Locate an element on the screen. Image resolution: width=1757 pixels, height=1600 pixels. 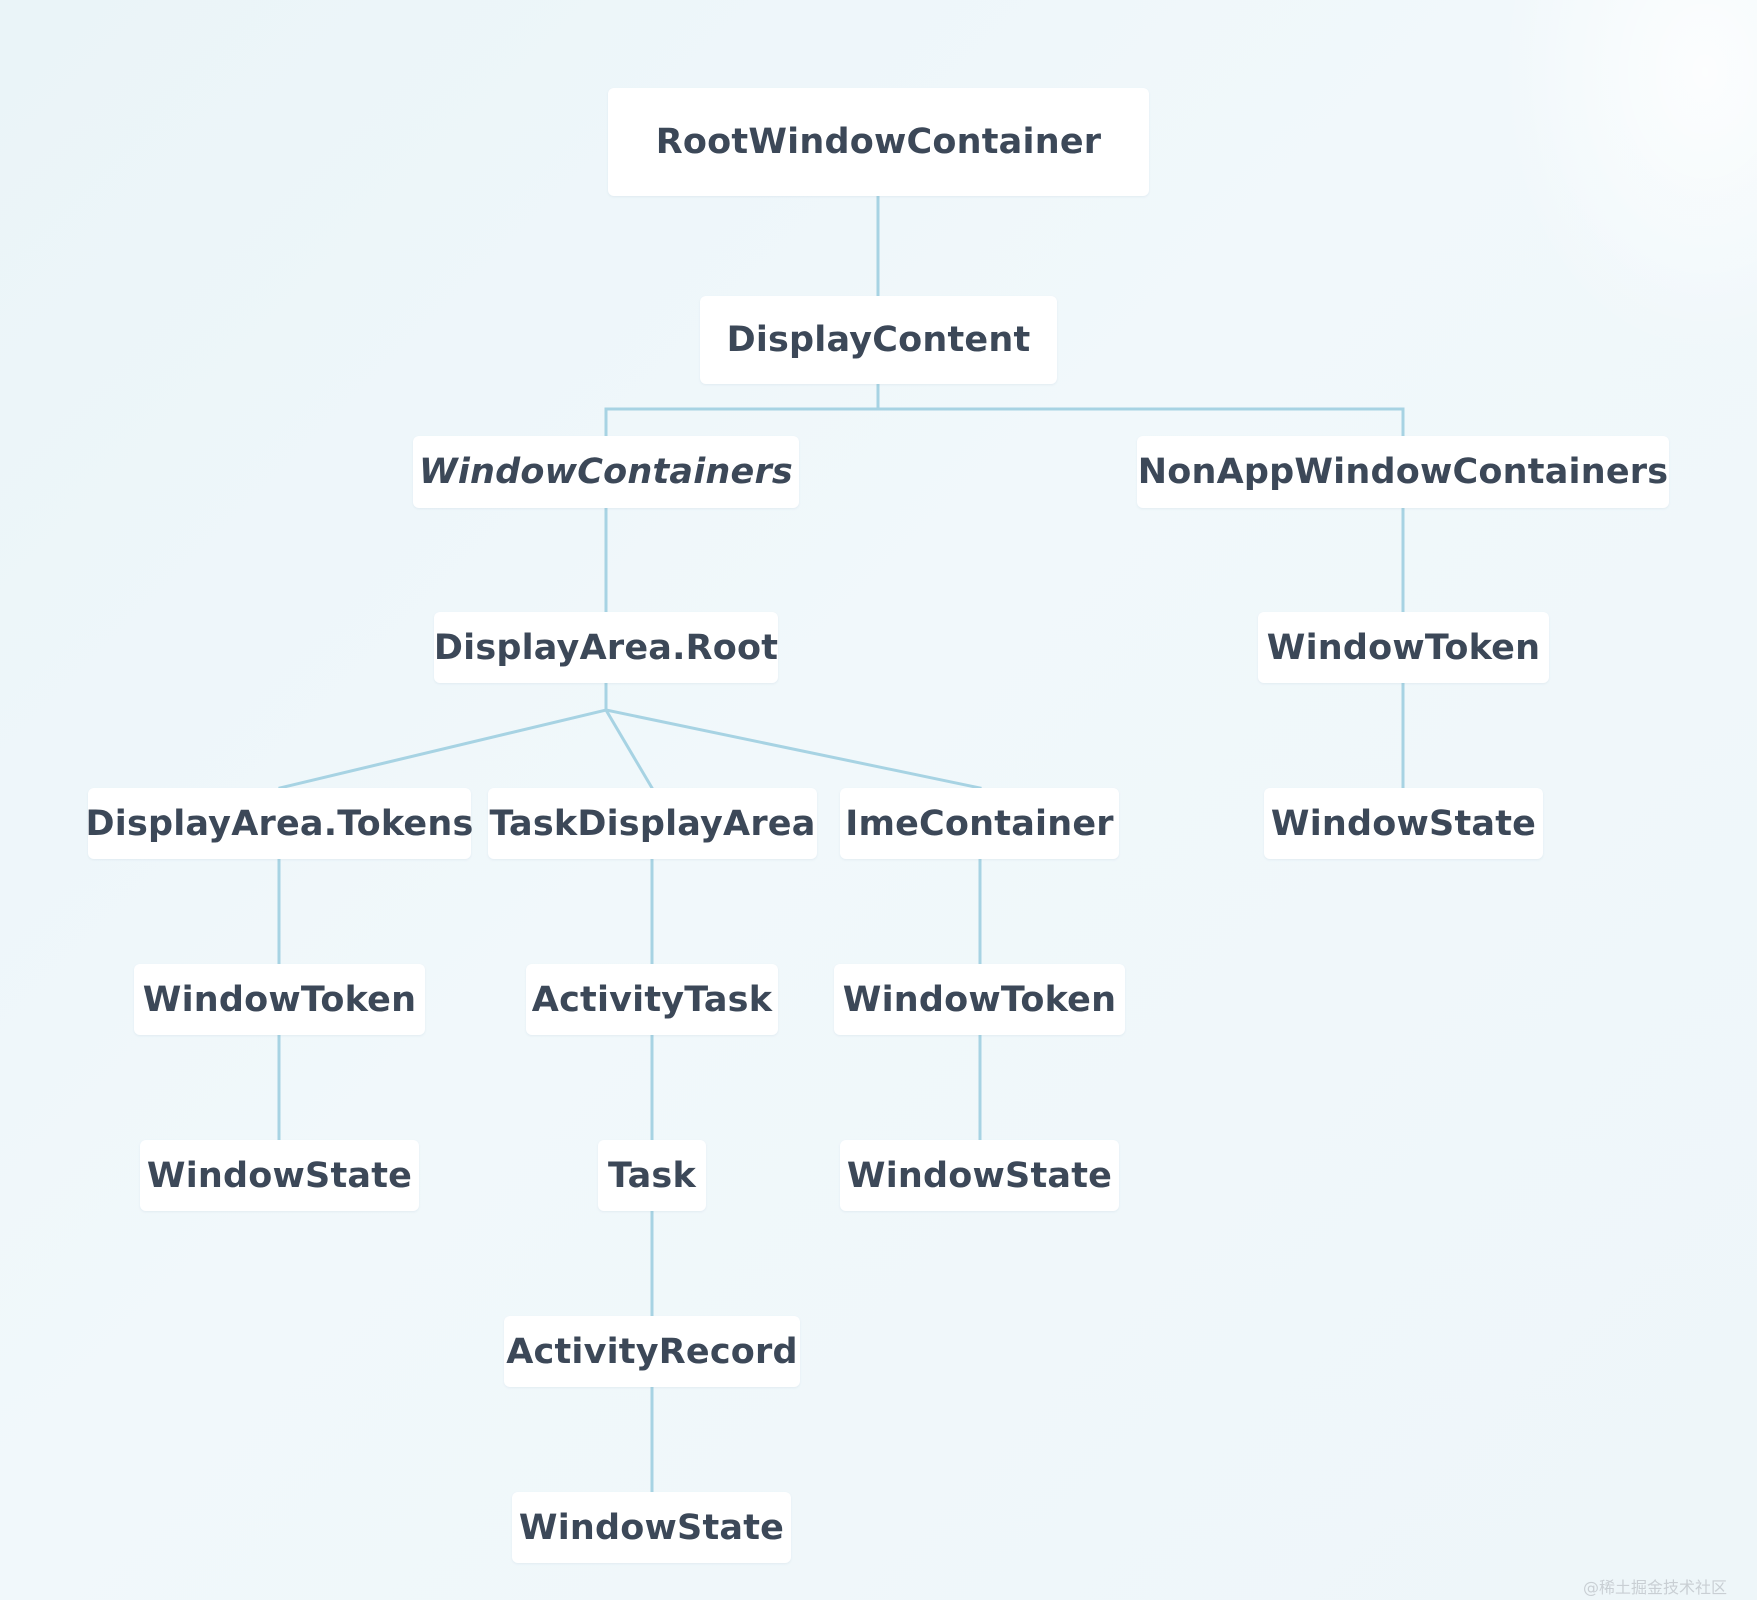
node-display-area-root: DisplayArea.Root is located at coordinates (606, 647).